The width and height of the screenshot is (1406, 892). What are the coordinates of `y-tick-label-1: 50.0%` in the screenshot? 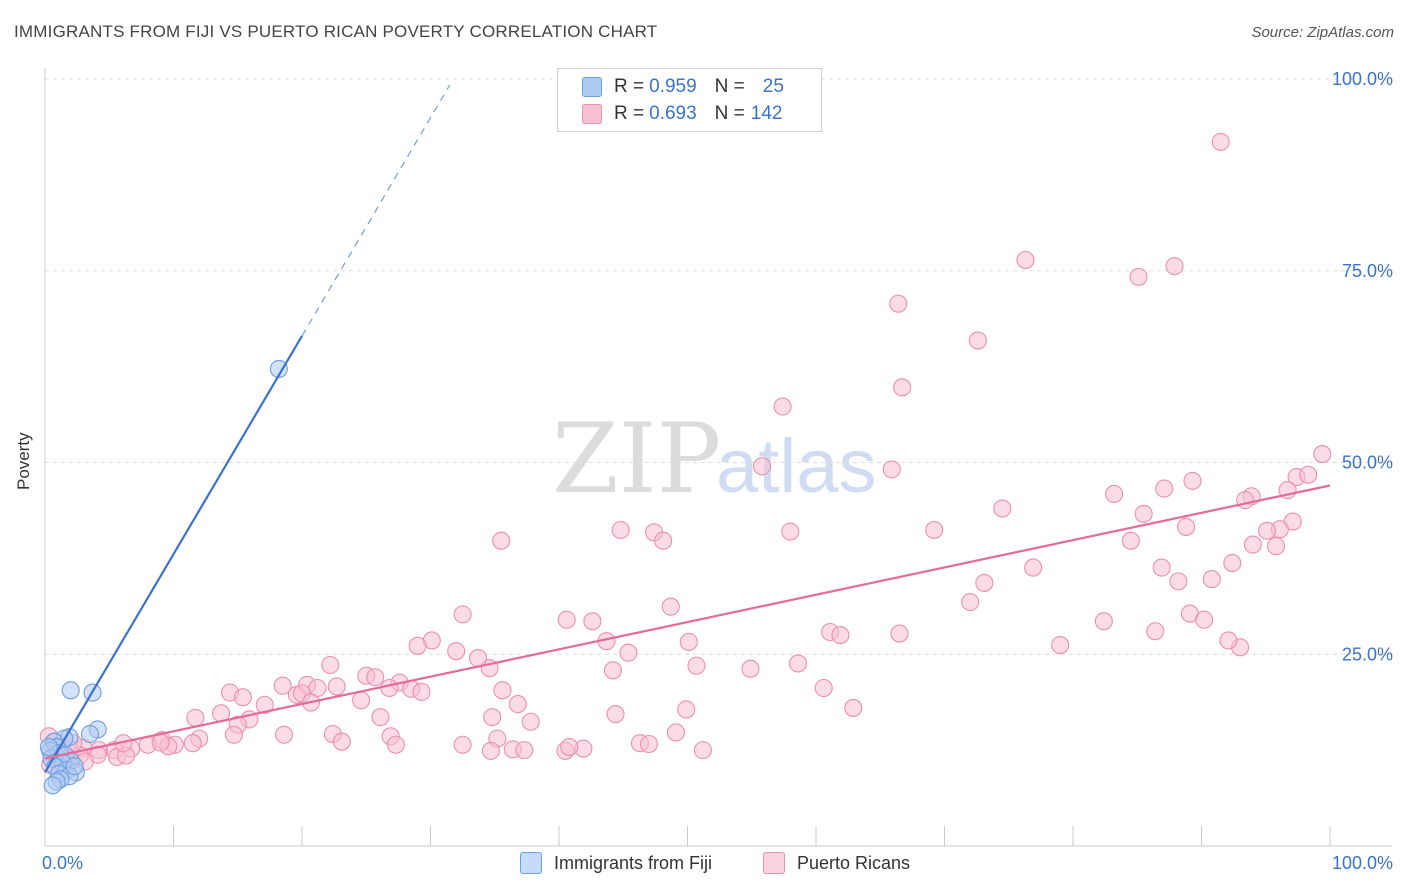 It's located at (1367, 463).